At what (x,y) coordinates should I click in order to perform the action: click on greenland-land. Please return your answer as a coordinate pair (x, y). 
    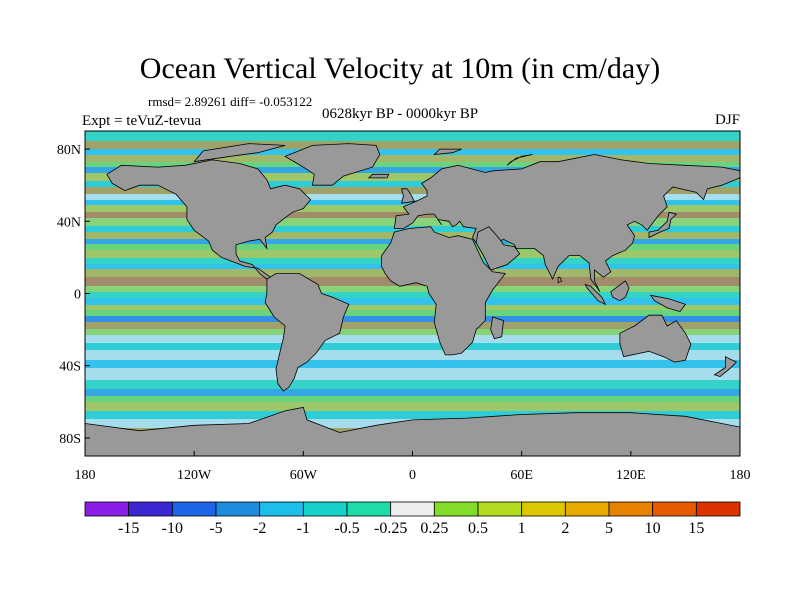
    Looking at the image, I should click on (332, 164).